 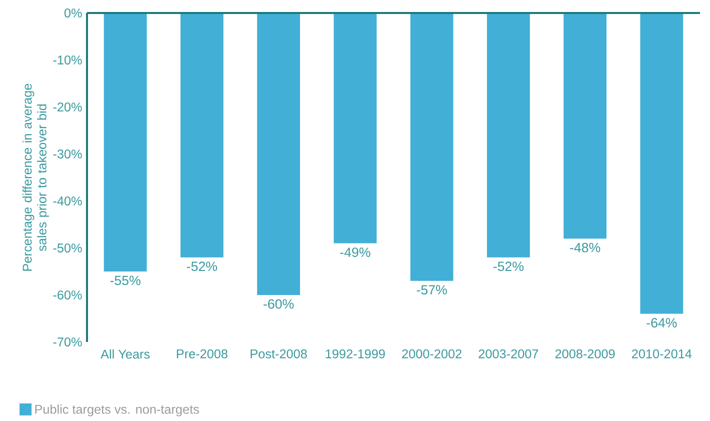 What do you see at coordinates (67, 107) in the screenshot?
I see `y-tick-label: -20%` at bounding box center [67, 107].